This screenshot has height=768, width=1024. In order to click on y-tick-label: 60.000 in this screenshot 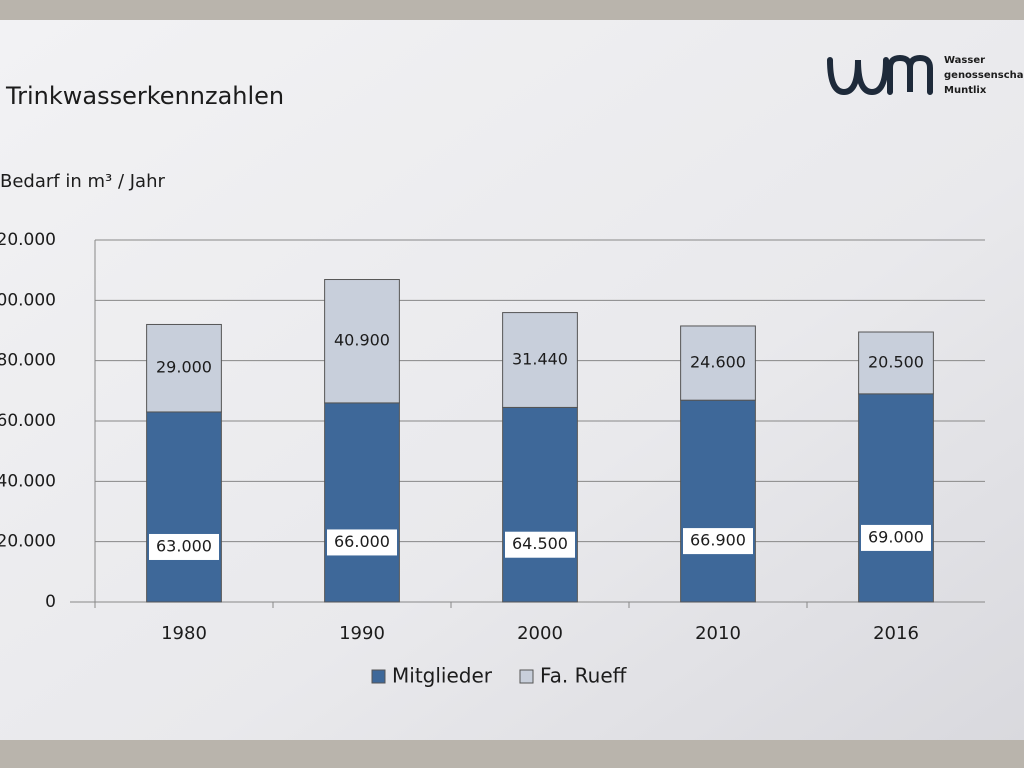, I will do `click(28, 421)`.